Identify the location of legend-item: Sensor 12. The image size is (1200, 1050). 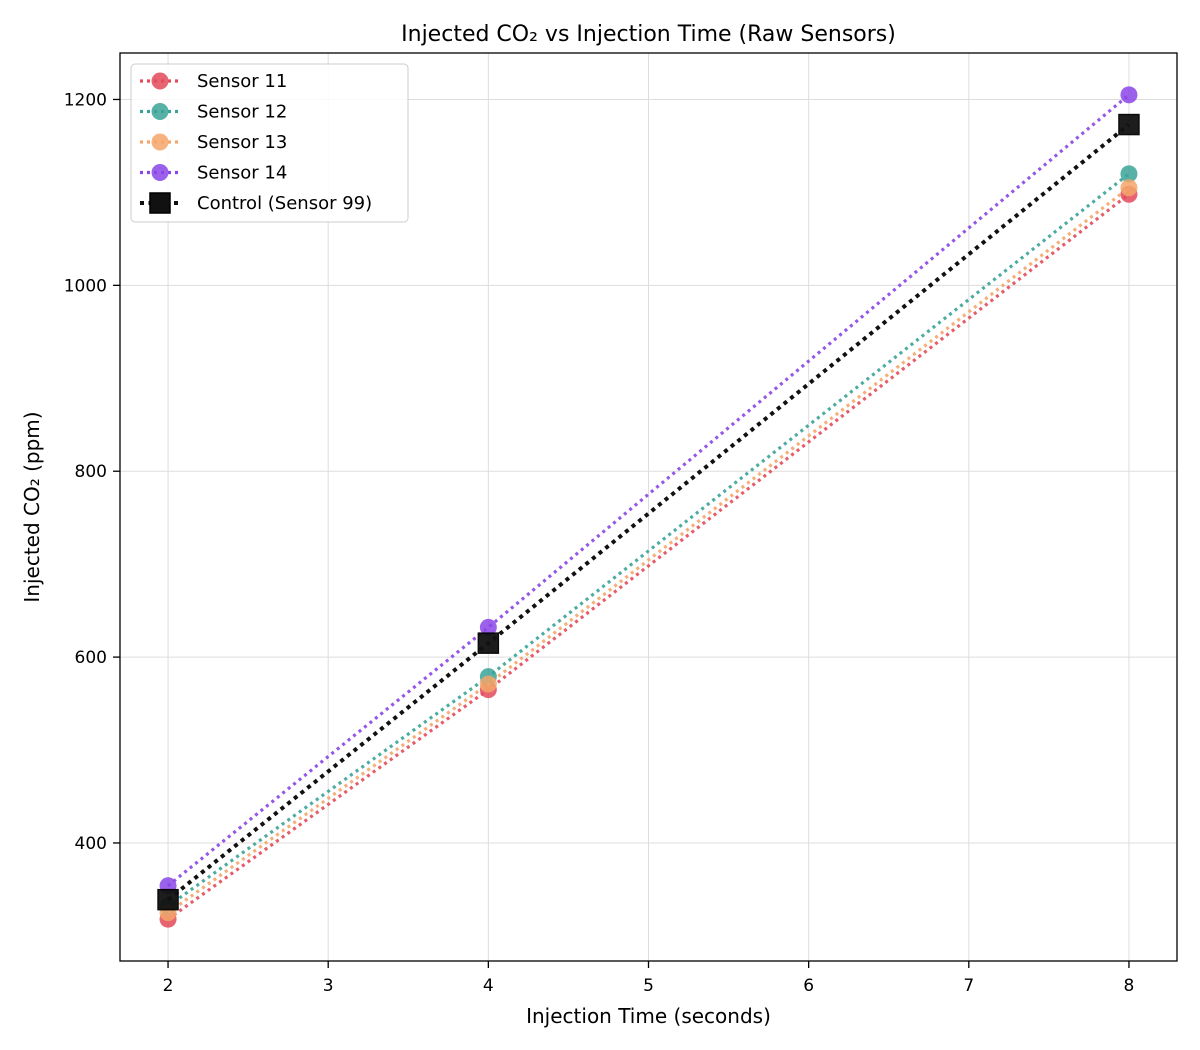
(213, 112).